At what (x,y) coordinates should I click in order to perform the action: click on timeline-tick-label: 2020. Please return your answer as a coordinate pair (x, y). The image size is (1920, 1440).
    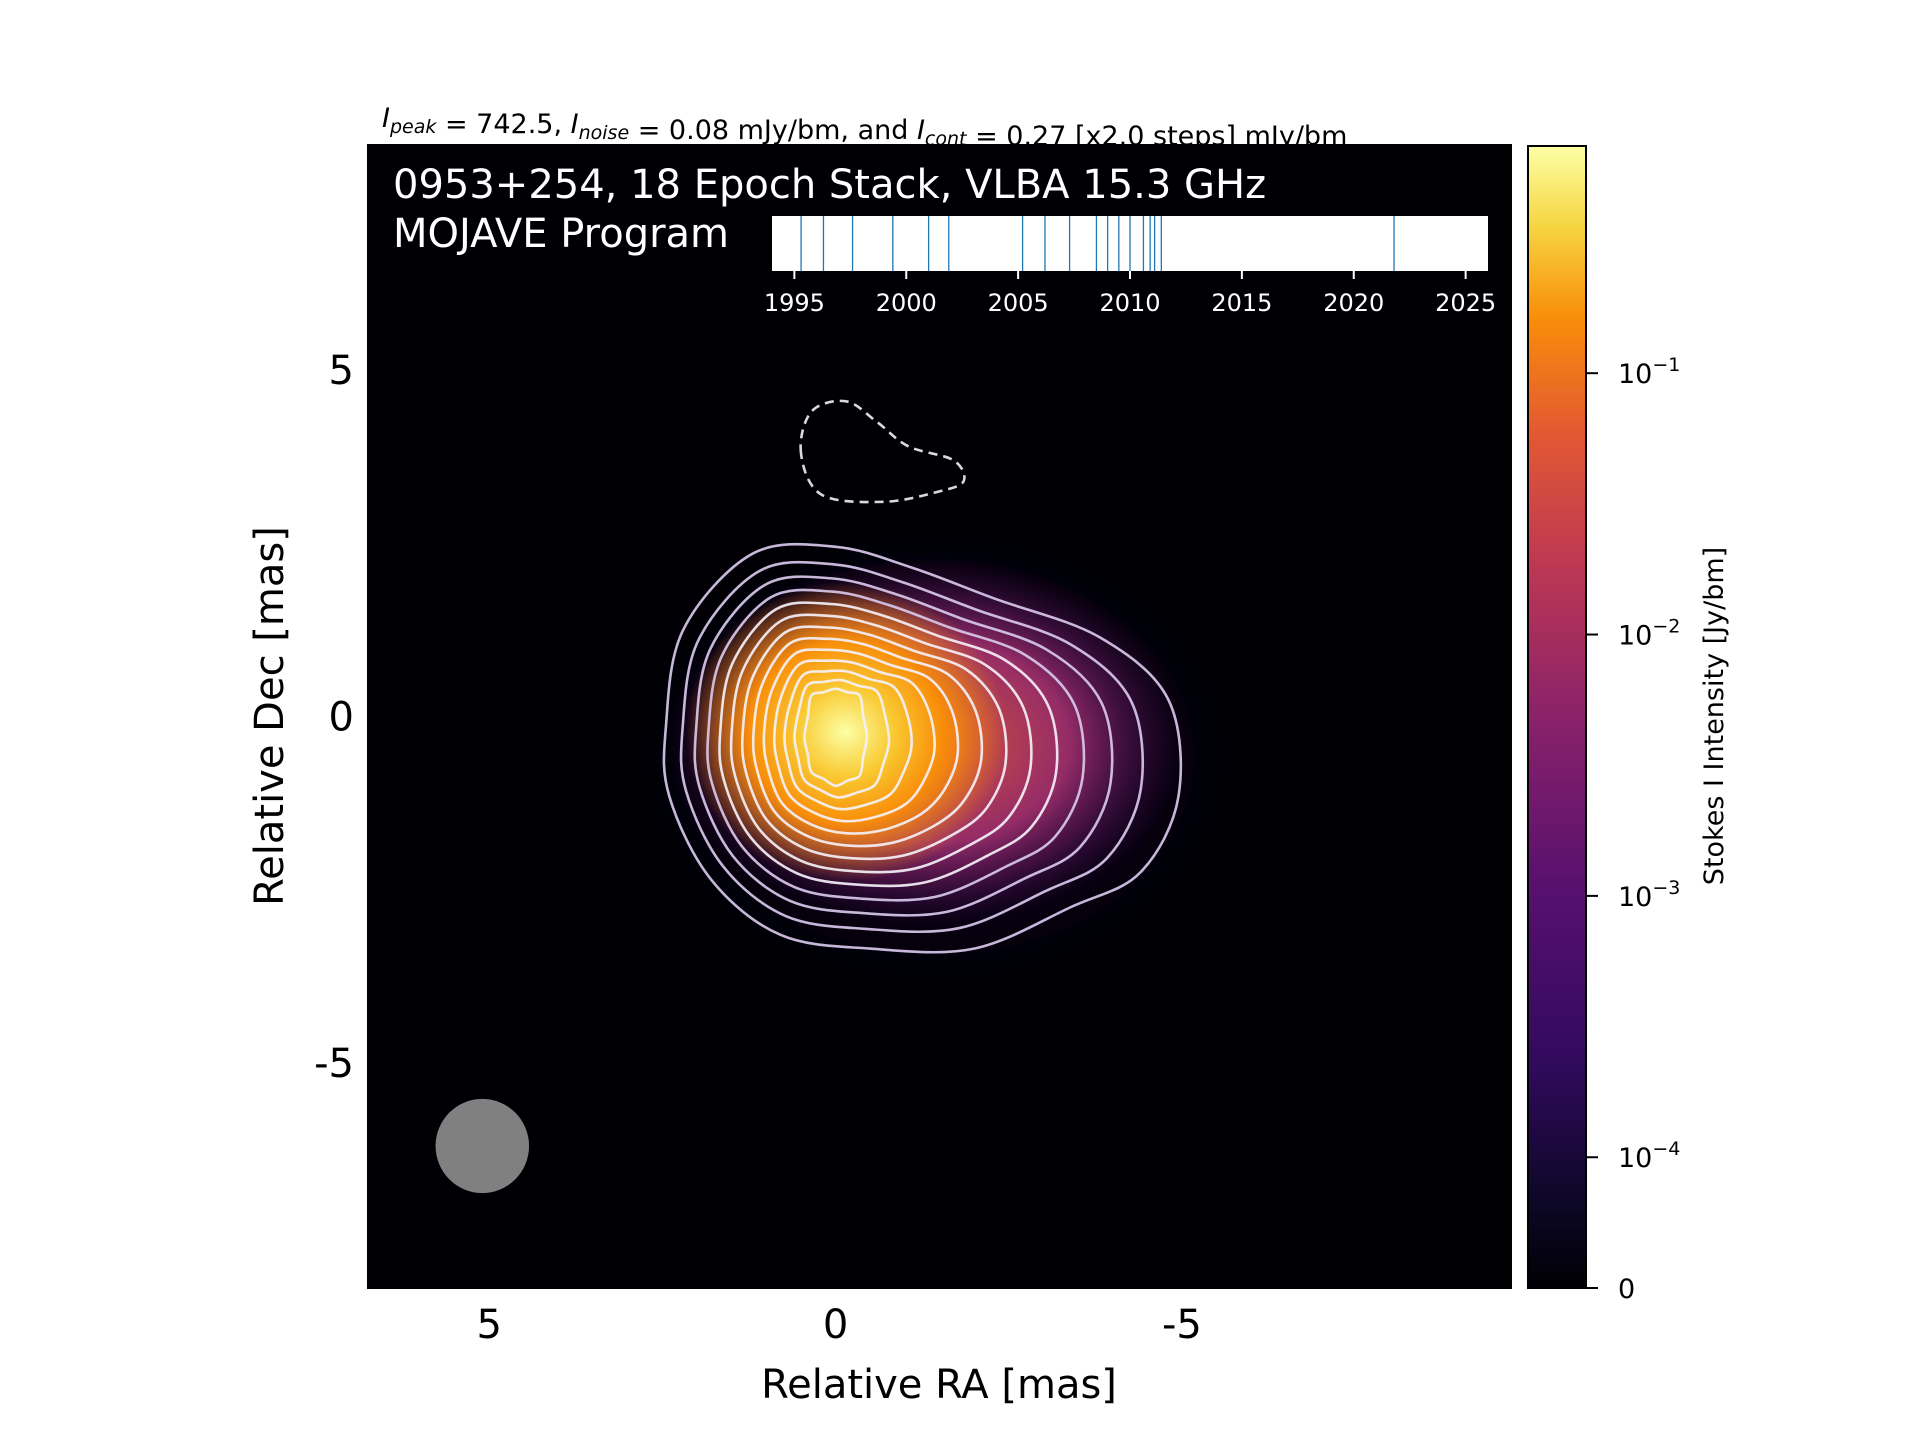
    Looking at the image, I should click on (1353, 303).